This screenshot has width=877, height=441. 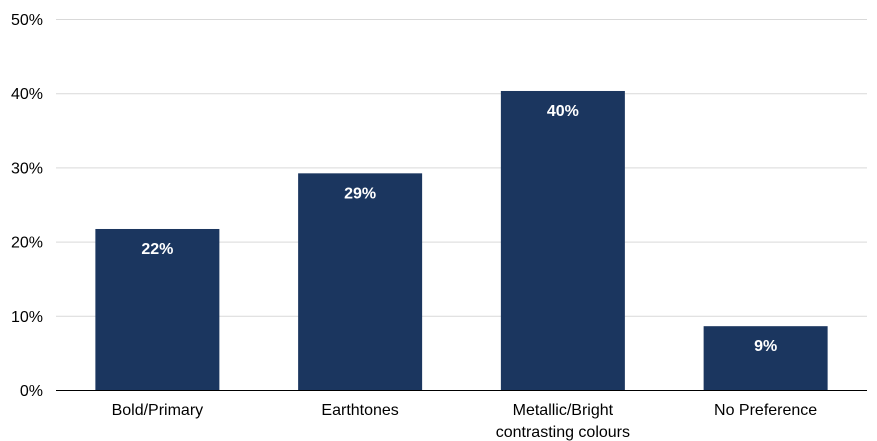 What do you see at coordinates (765, 346) in the screenshot?
I see `data-label: 9%` at bounding box center [765, 346].